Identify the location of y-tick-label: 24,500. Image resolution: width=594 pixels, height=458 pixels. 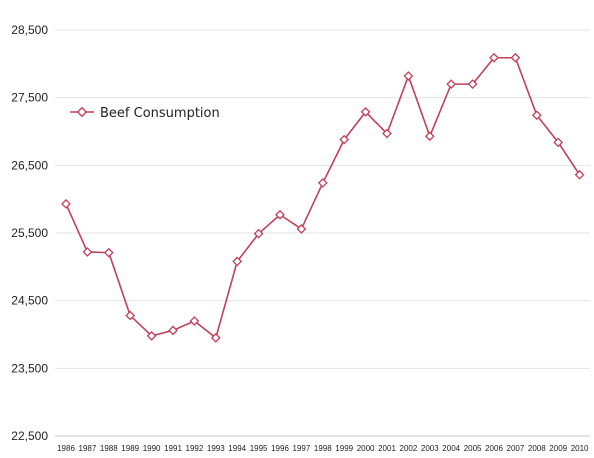
(29, 301).